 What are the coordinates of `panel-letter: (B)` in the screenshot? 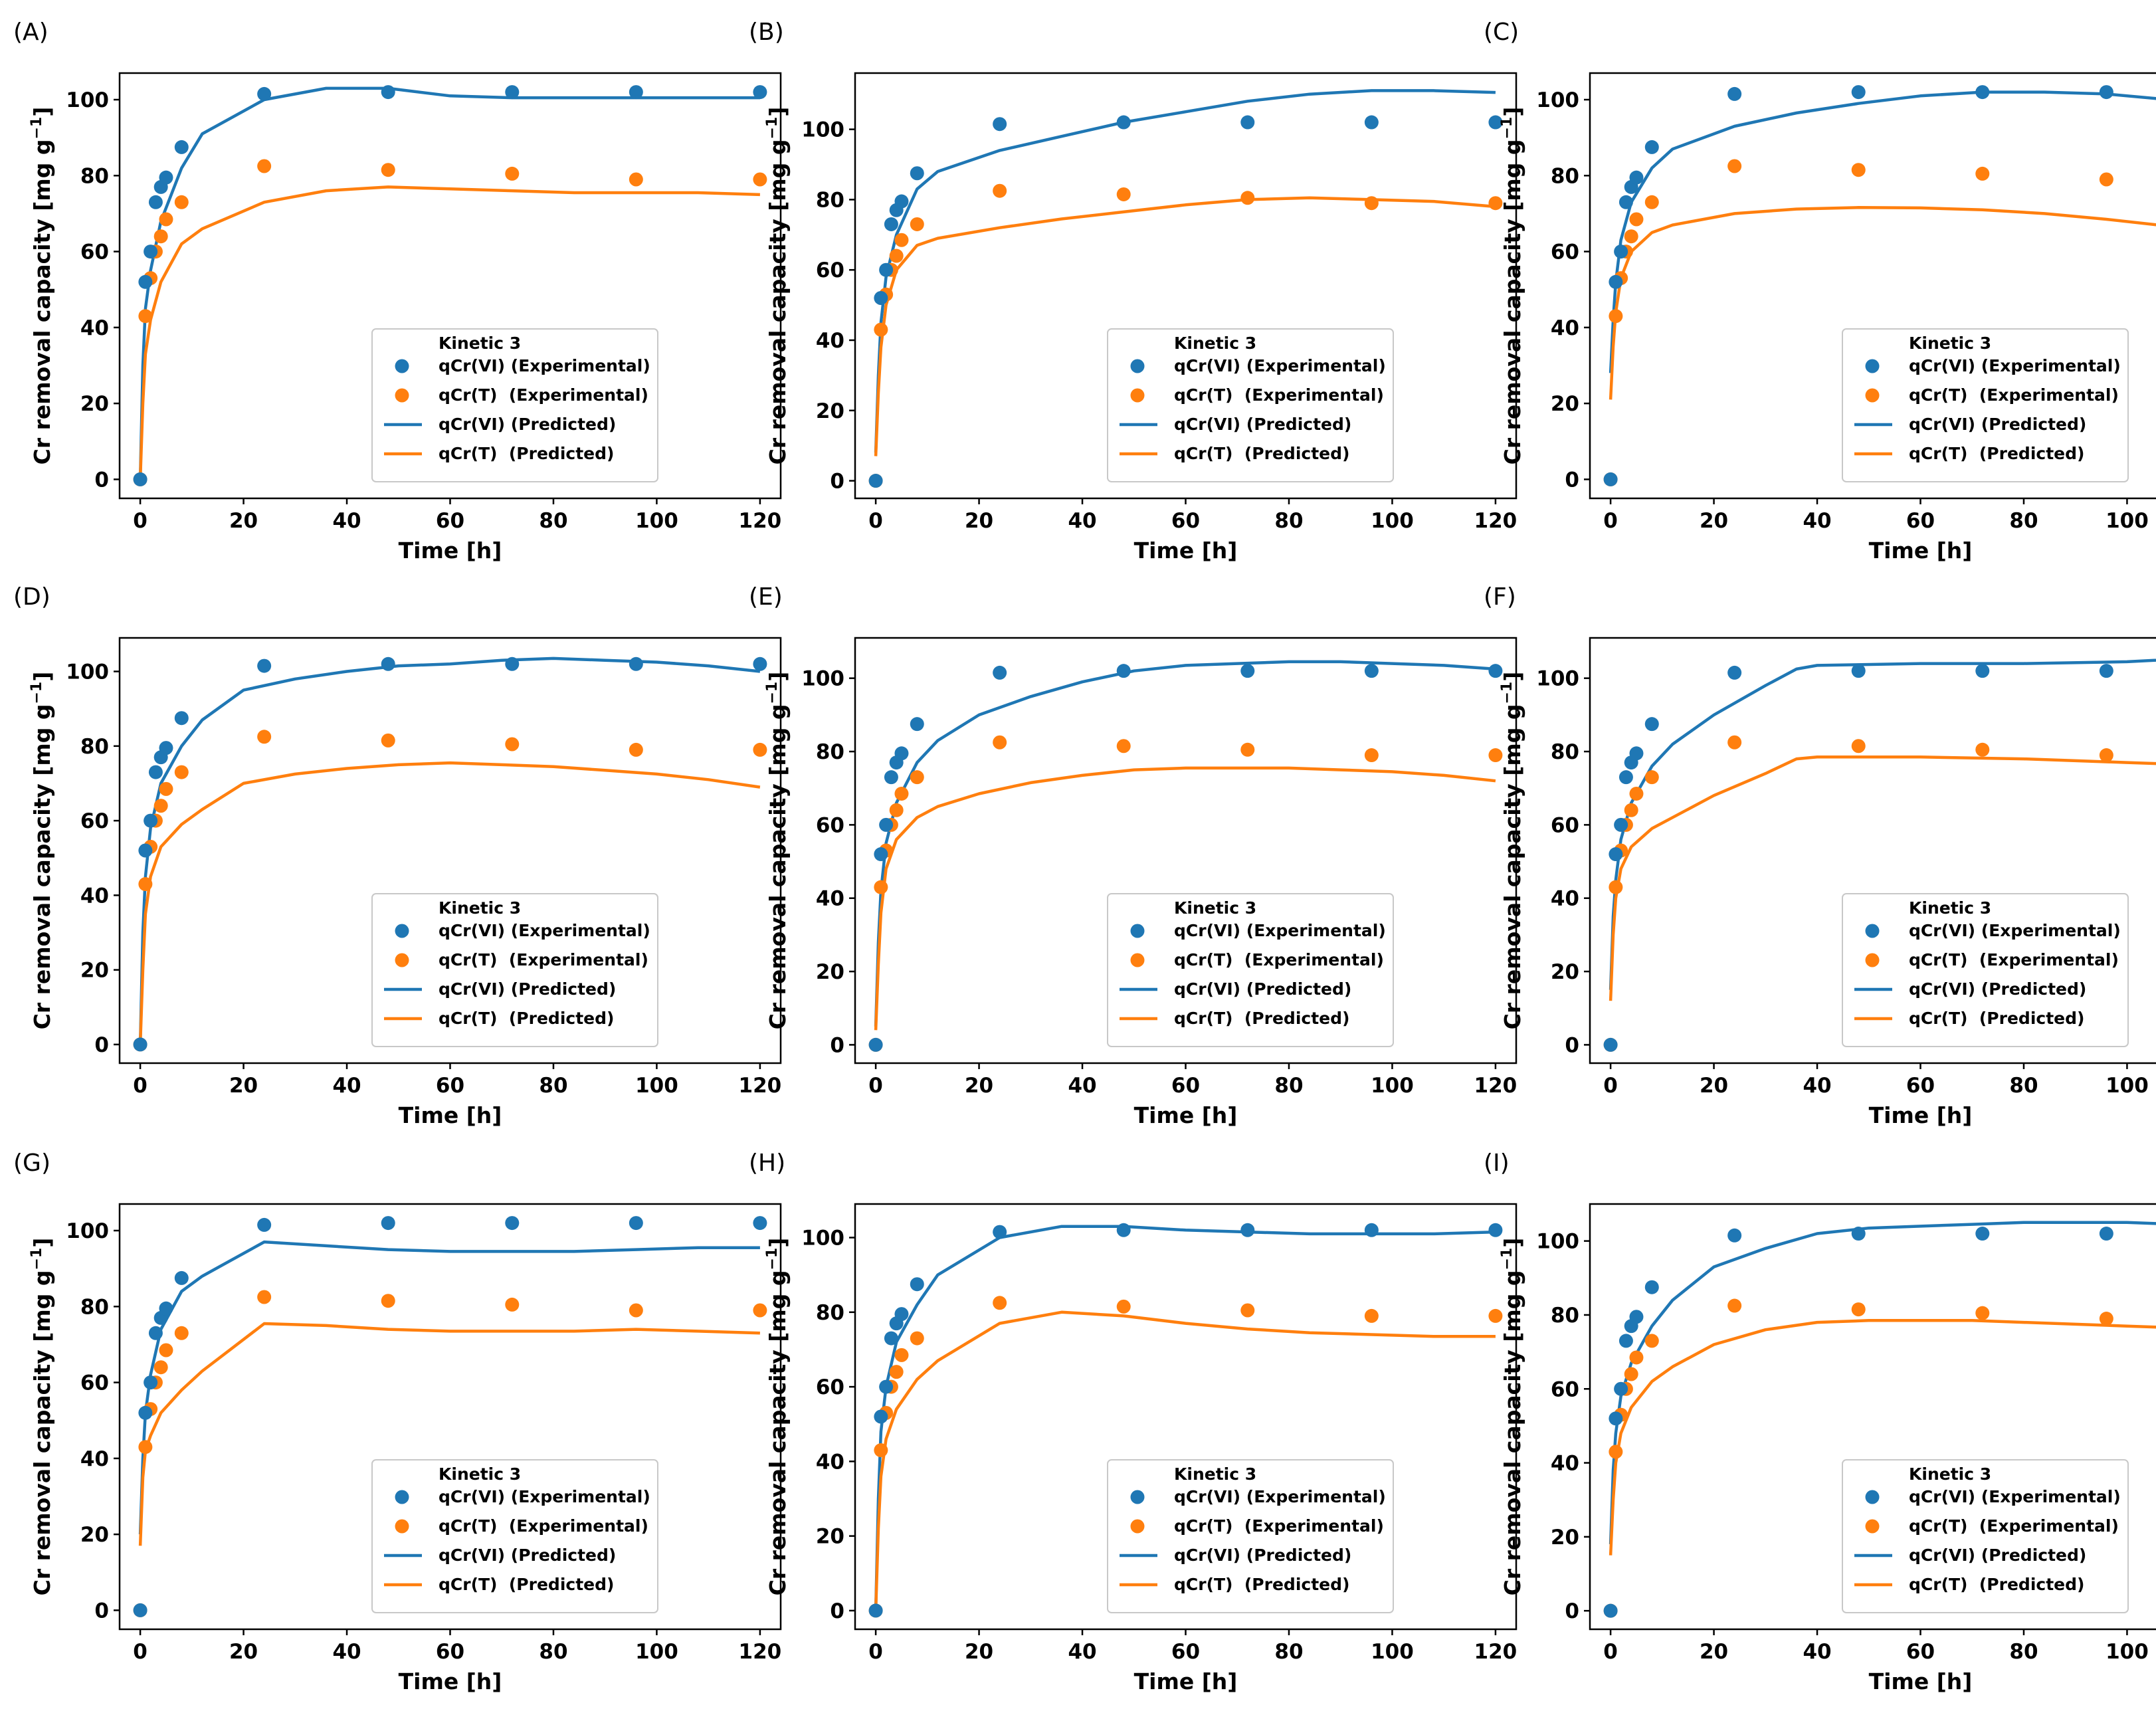 It's located at (766, 32).